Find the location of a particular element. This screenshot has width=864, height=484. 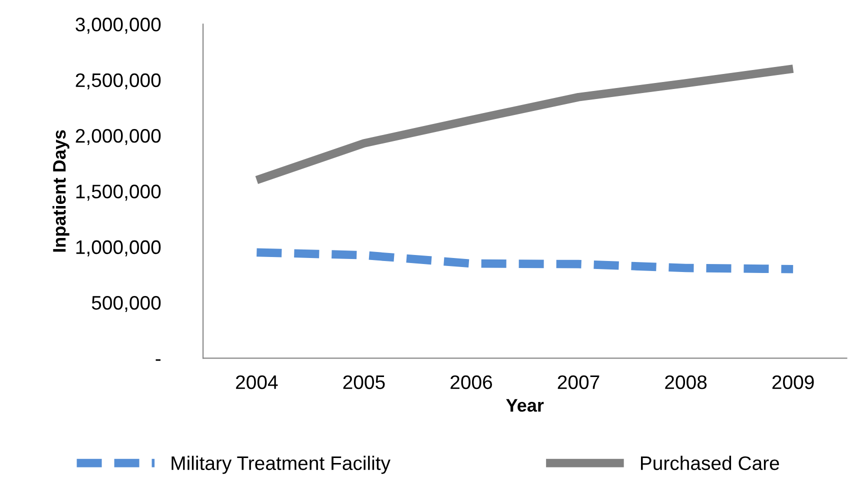

y-tick-label: 2,000,000 is located at coordinates (118, 137).